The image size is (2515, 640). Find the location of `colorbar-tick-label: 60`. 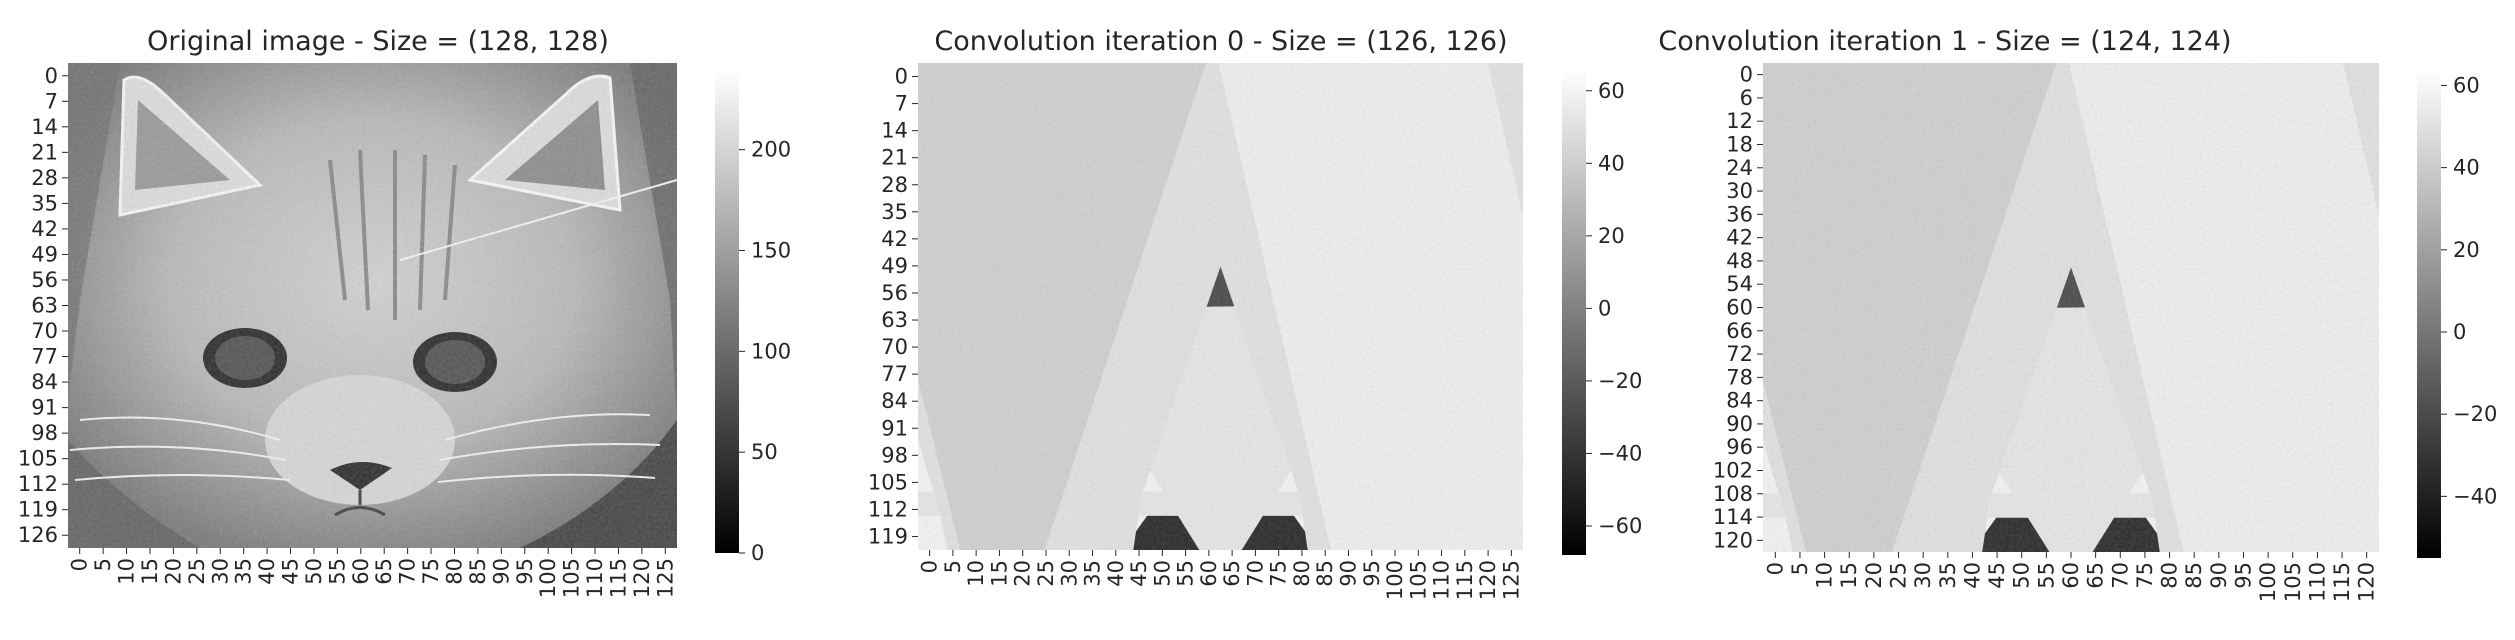

colorbar-tick-label: 60 is located at coordinates (2466, 85).